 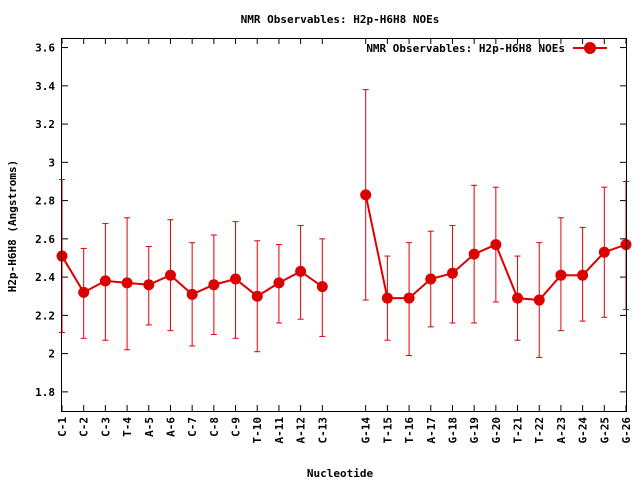 What do you see at coordinates (45, 48) in the screenshot?
I see `y-tick-label: 3.6` at bounding box center [45, 48].